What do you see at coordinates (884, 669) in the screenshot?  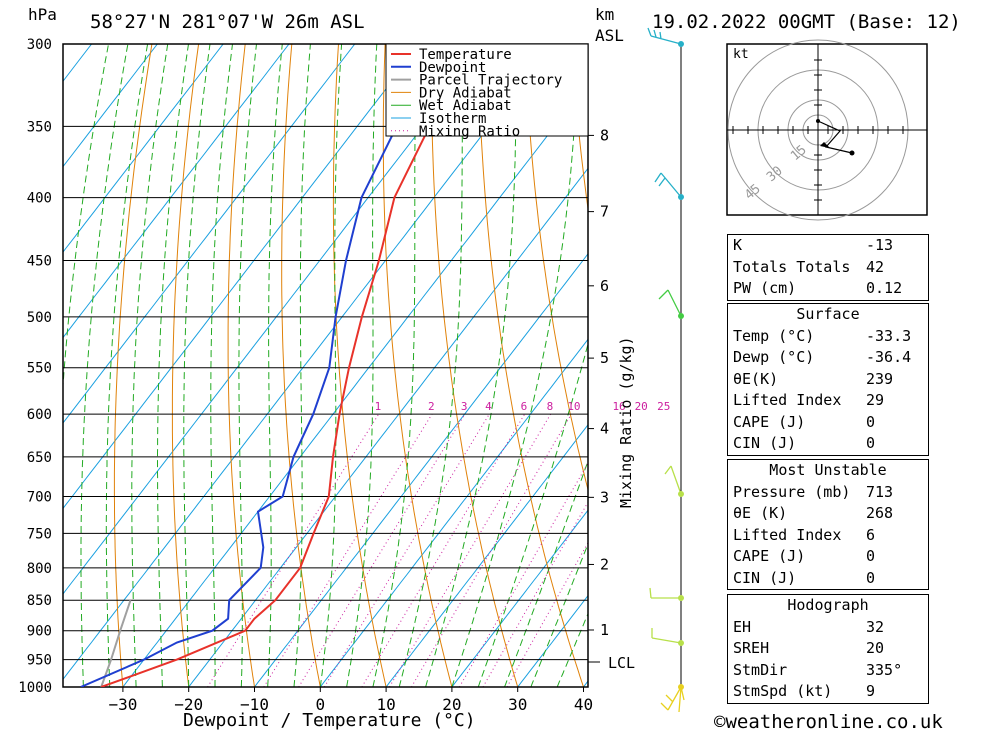 I see `stmdir-value: 335°` at bounding box center [884, 669].